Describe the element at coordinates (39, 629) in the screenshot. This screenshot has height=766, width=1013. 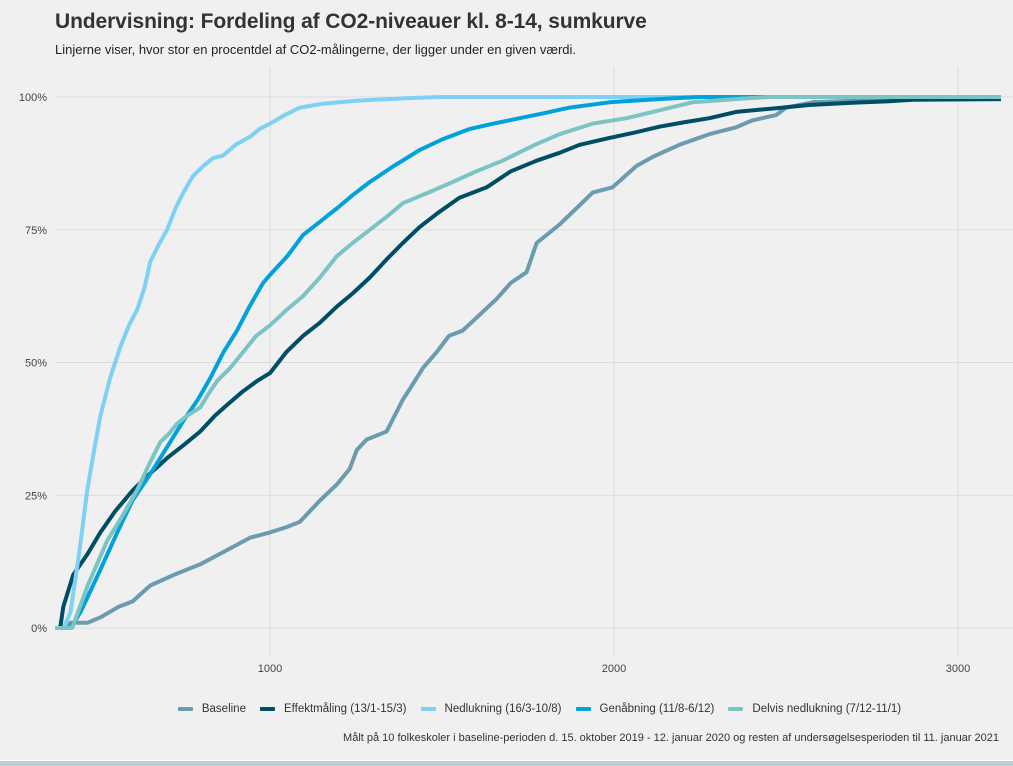
I see `y-tick-label: 0%` at that location.